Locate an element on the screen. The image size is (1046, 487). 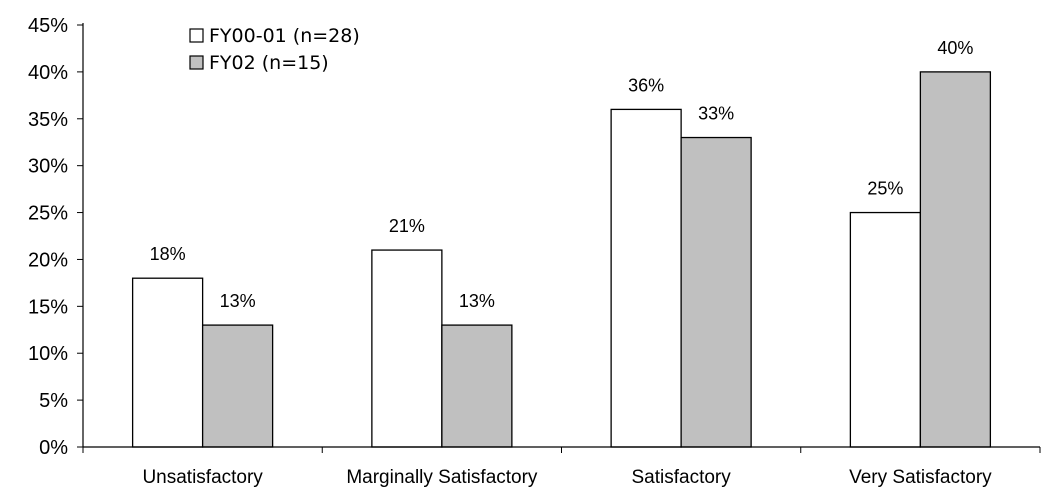
data-label: 40% is located at coordinates (955, 48).